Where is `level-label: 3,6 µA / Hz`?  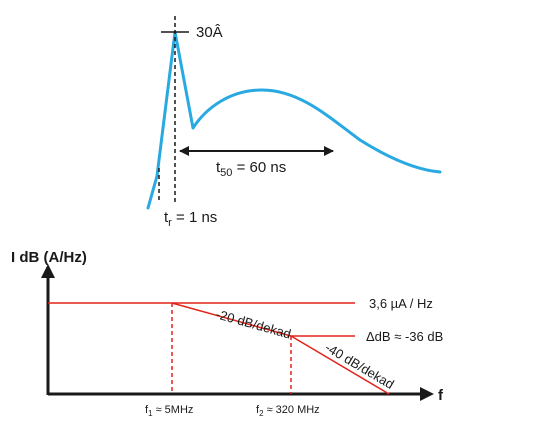 level-label: 3,6 µA / Hz is located at coordinates (401, 303).